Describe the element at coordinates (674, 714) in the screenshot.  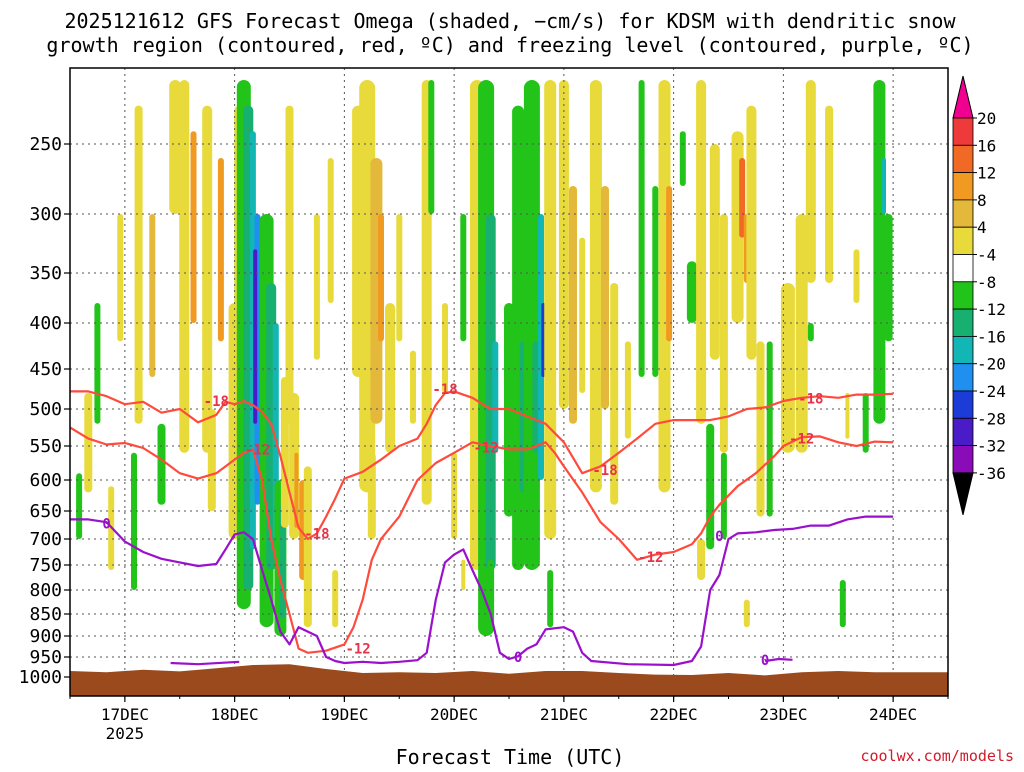
I see `x-tick-label: 22DEC` at that location.